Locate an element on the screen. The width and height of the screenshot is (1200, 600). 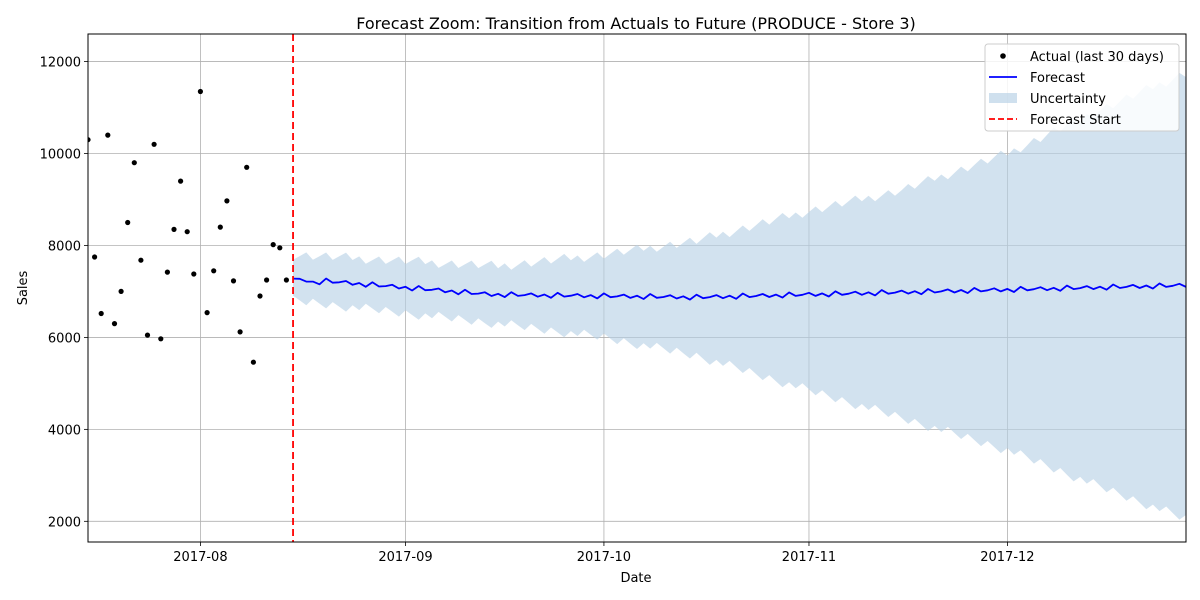
forecast-line is located at coordinates (739, 289).